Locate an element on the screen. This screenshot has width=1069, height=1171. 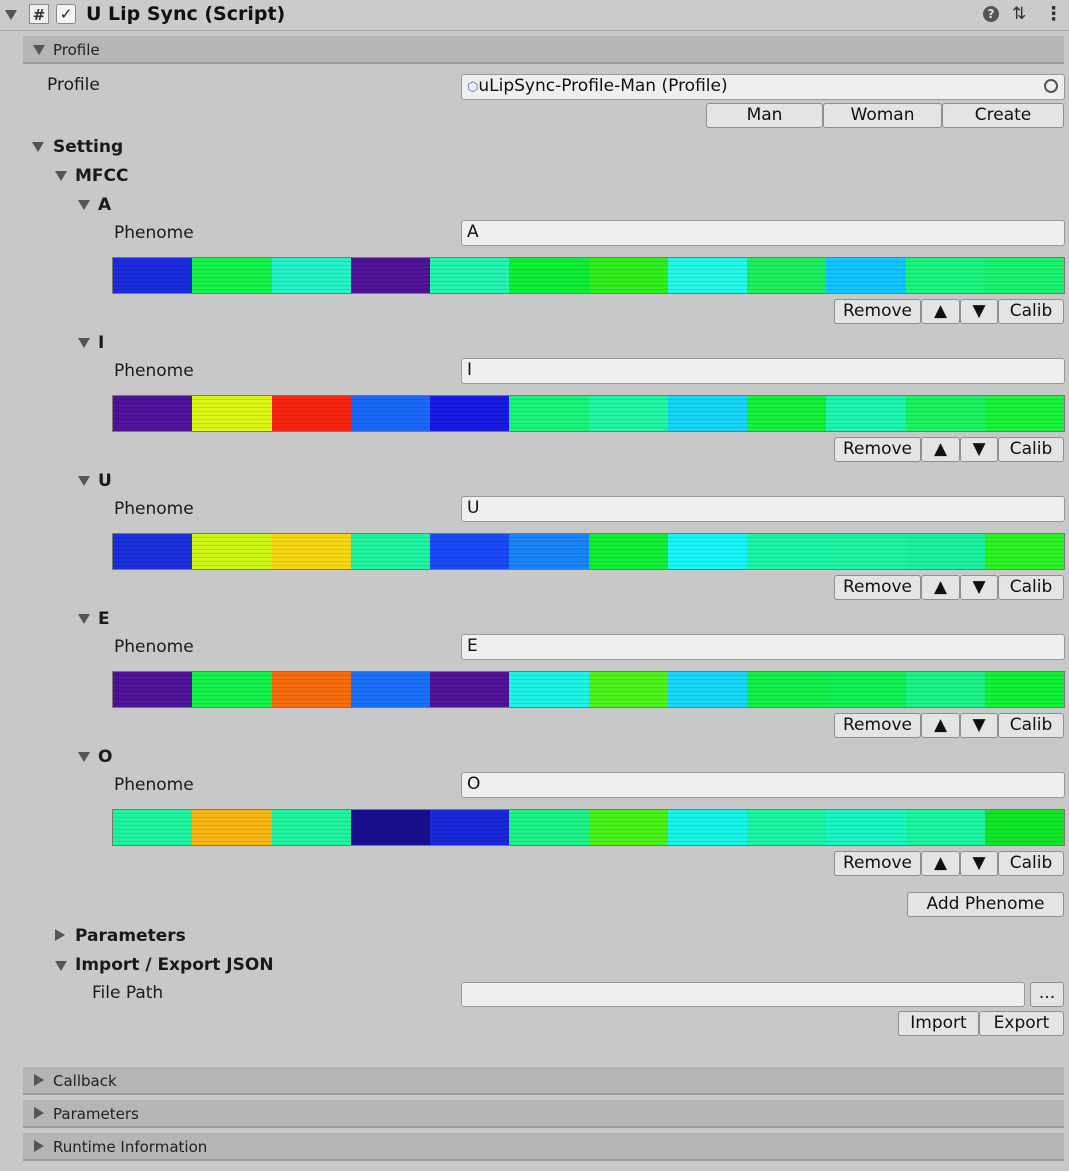
woman-button: Woman is located at coordinates (882, 115).